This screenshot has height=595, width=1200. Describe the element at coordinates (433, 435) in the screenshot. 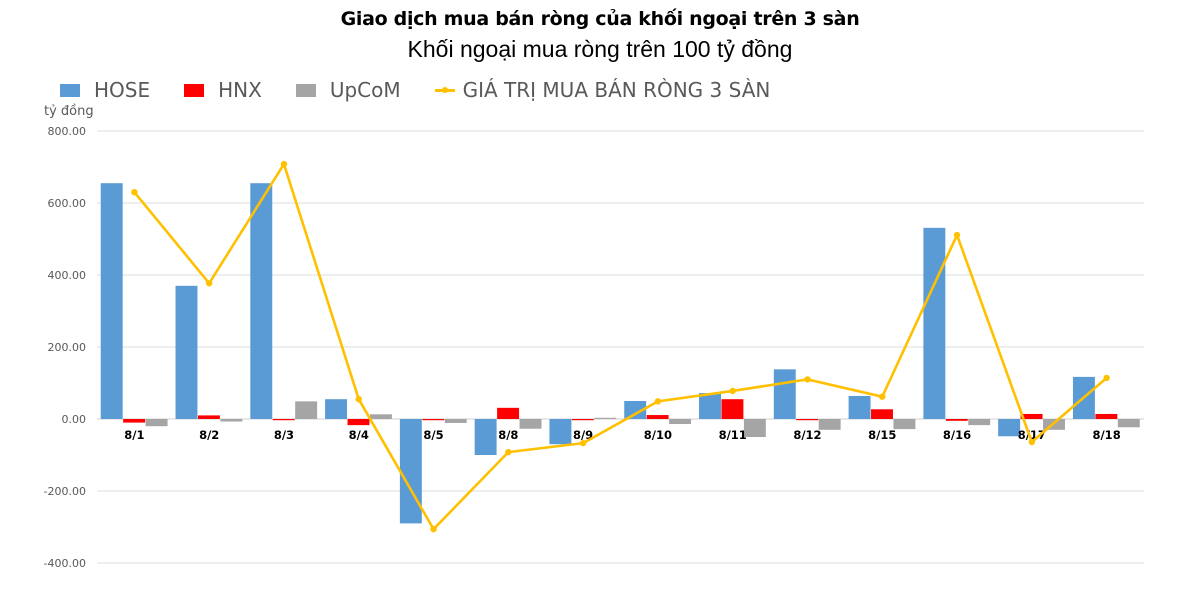

I see `x-tick-label: 8/5` at that location.